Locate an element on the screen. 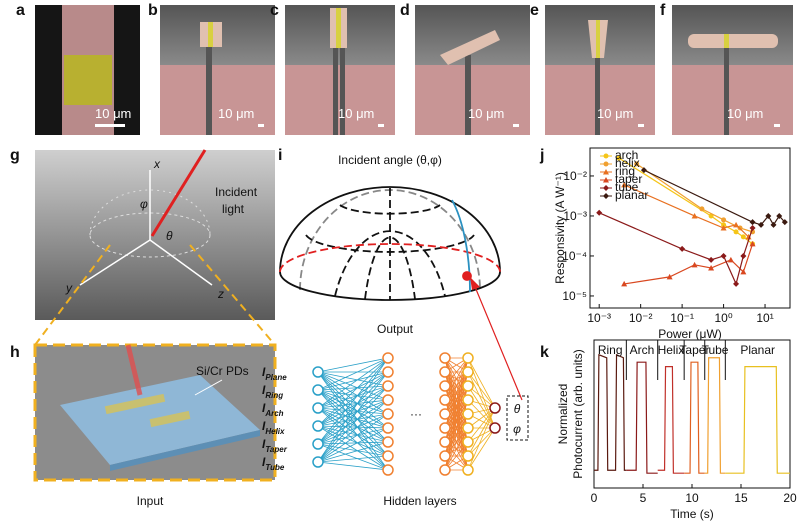  legend-label: planar is located at coordinates (631, 195).